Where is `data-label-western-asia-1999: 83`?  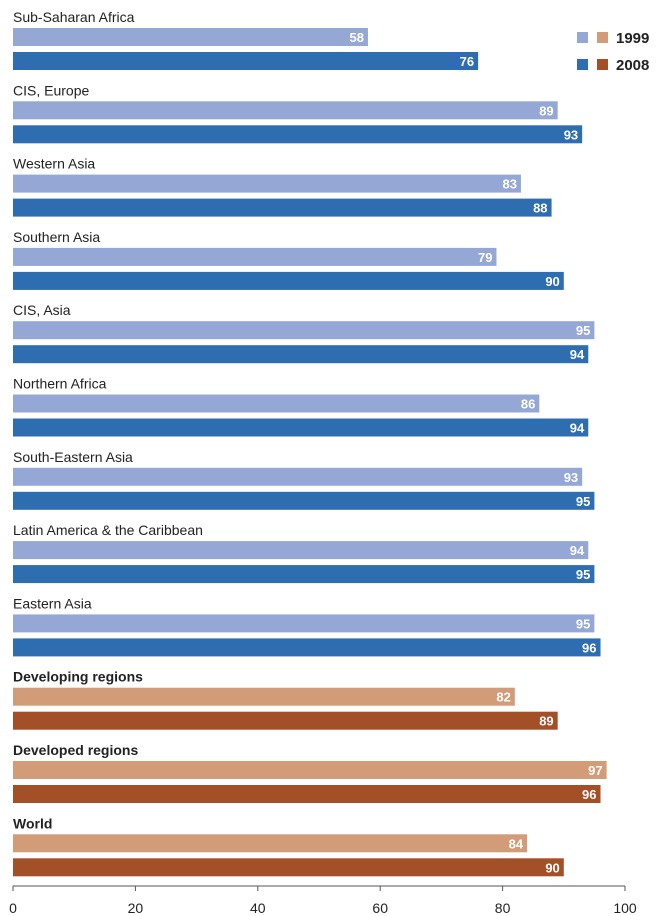 data-label-western-asia-1999: 83 is located at coordinates (509, 184).